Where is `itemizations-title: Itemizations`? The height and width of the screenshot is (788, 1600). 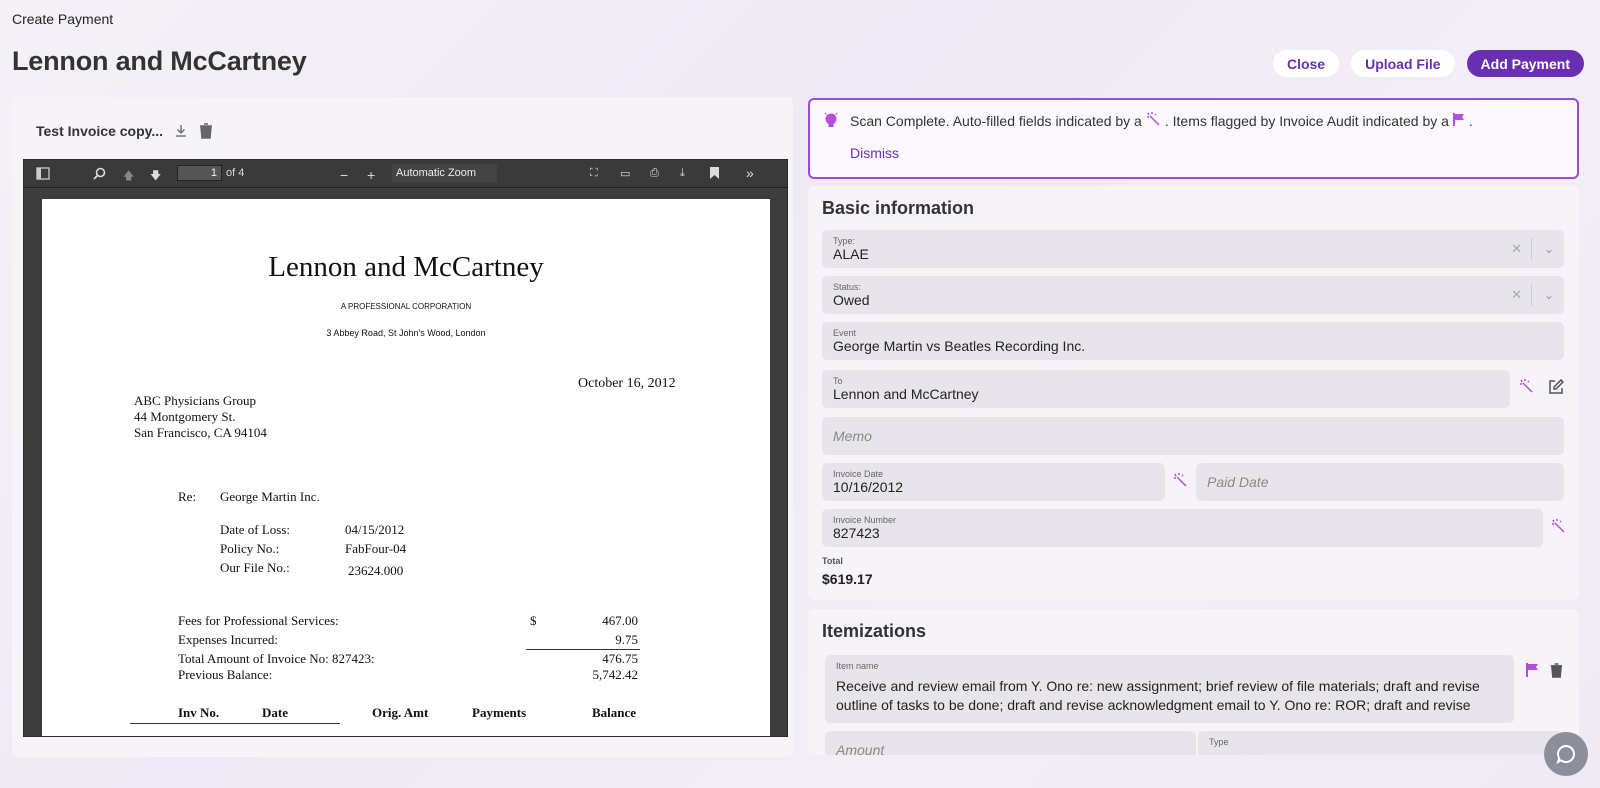 itemizations-title: Itemizations is located at coordinates (874, 631).